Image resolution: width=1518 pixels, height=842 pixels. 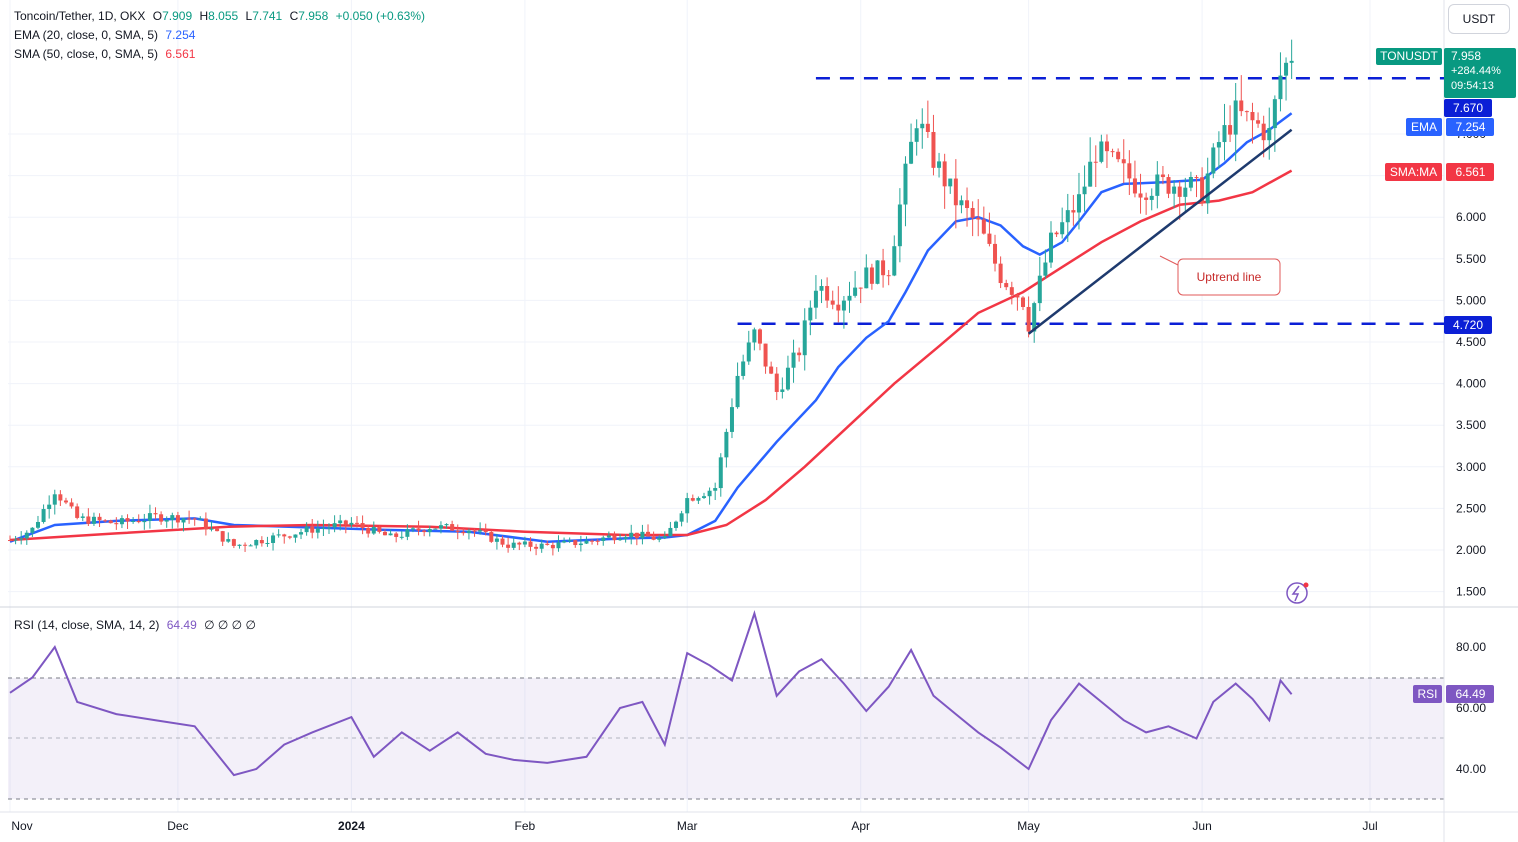 What do you see at coordinates (106, 54) in the screenshot?
I see `sma-legend: SMA (50, close, 0, SMA, 5) 6.561` at bounding box center [106, 54].